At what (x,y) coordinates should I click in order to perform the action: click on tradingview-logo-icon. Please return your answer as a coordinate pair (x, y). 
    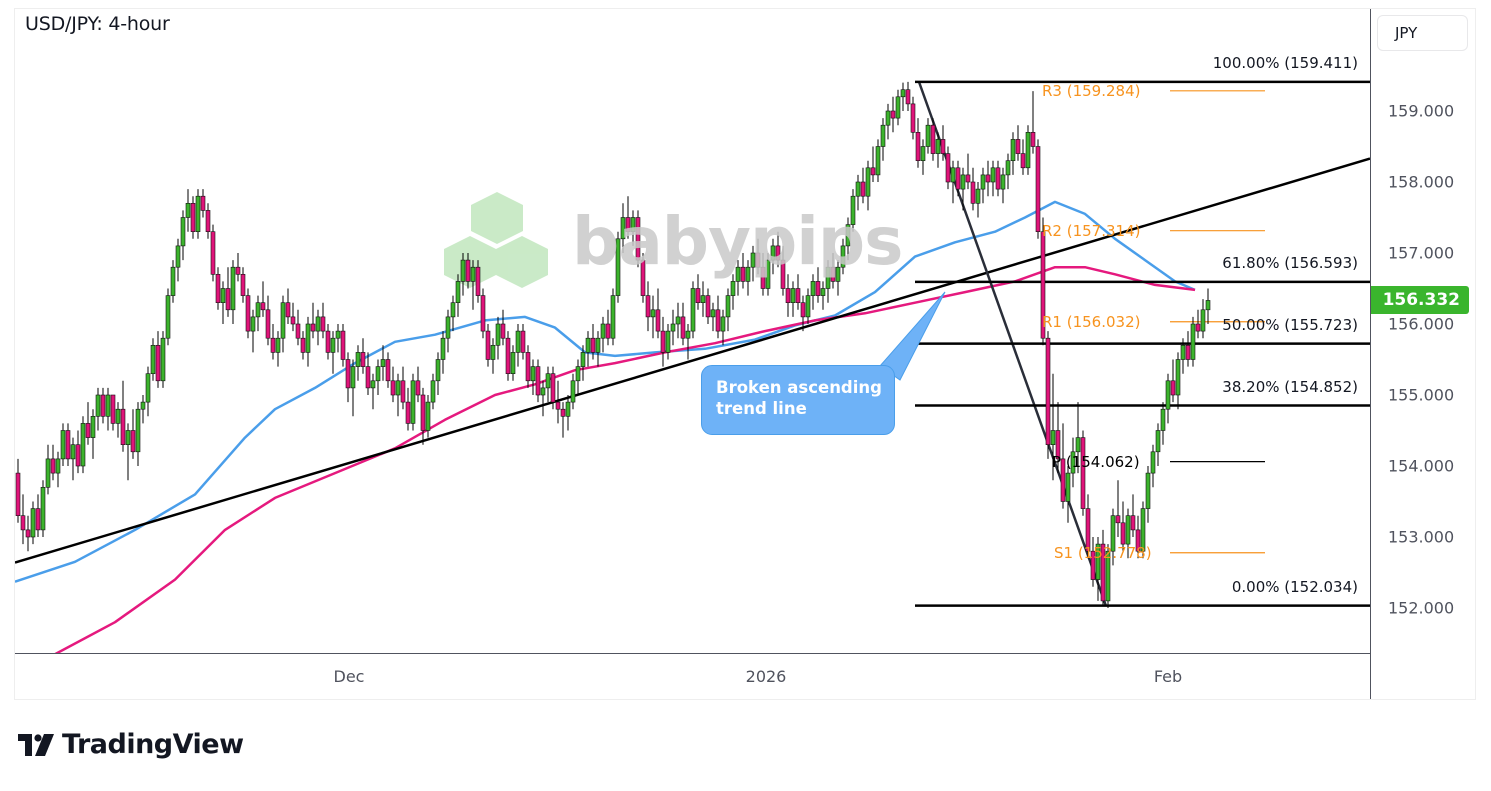
    Looking at the image, I should click on (36, 744).